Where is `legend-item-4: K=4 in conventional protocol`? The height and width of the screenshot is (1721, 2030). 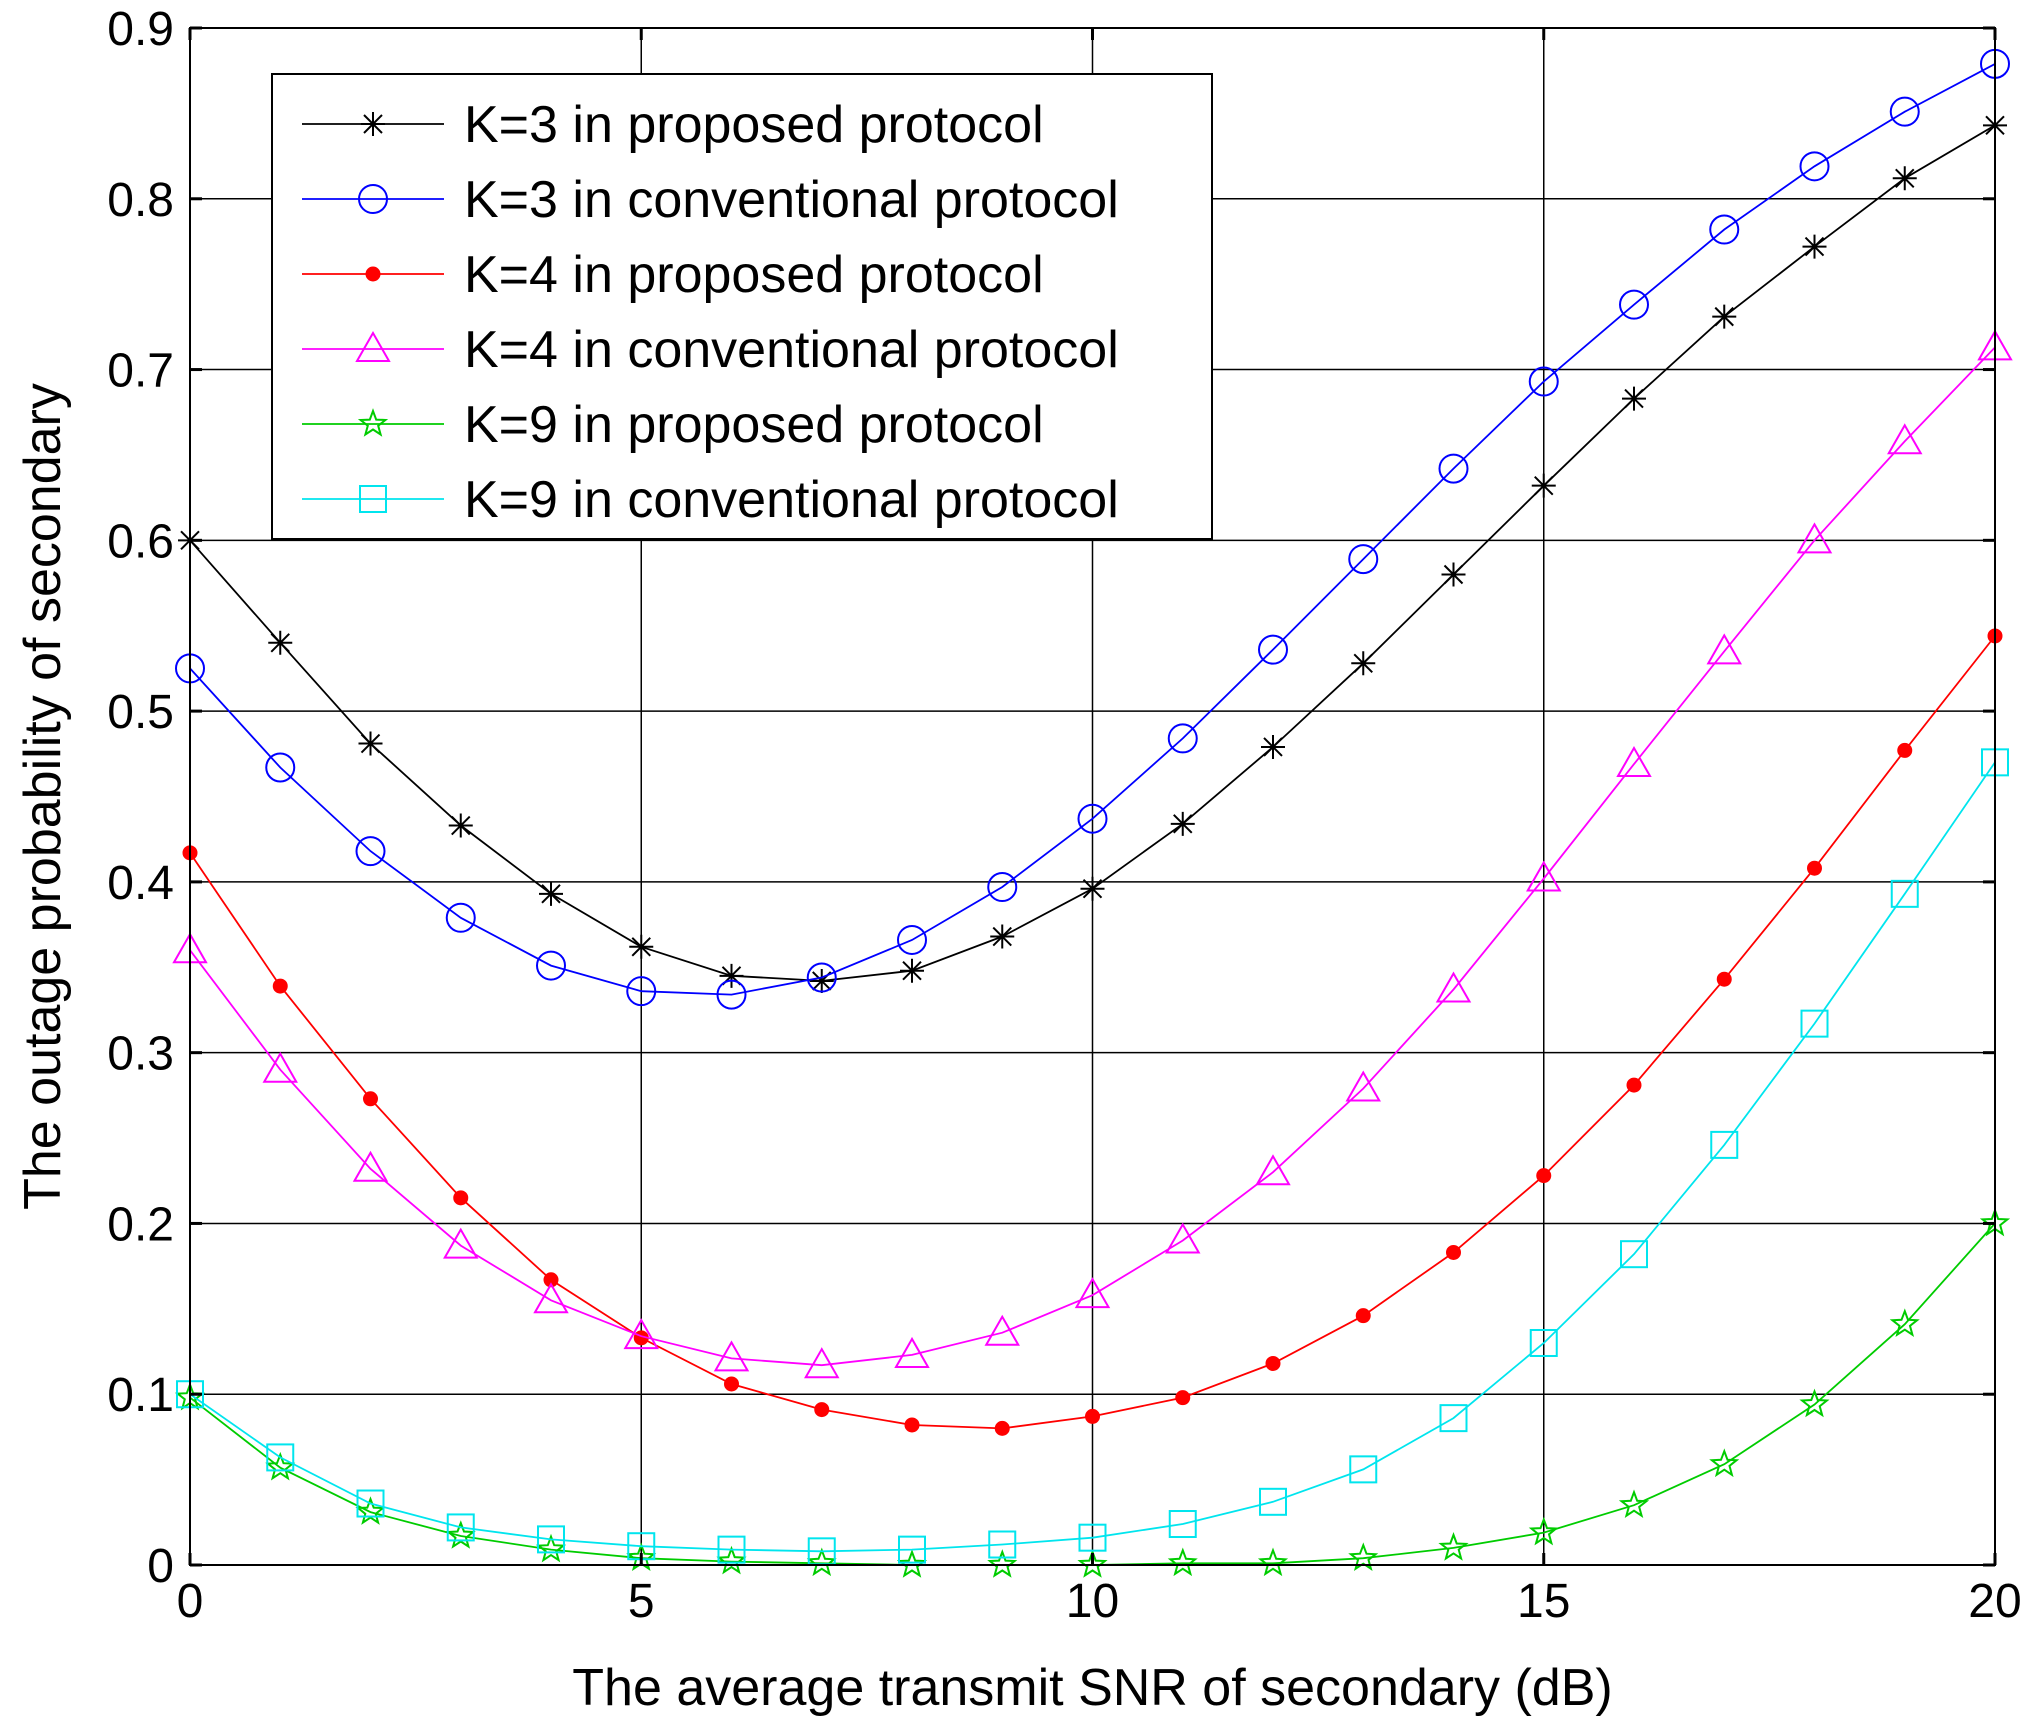
legend-item-4: K=4 in conventional protocol is located at coordinates (710, 350).